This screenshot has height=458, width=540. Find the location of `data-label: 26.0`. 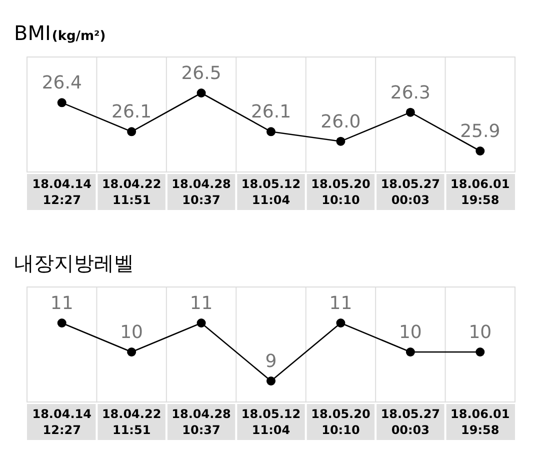

data-label: 26.0 is located at coordinates (340, 121).